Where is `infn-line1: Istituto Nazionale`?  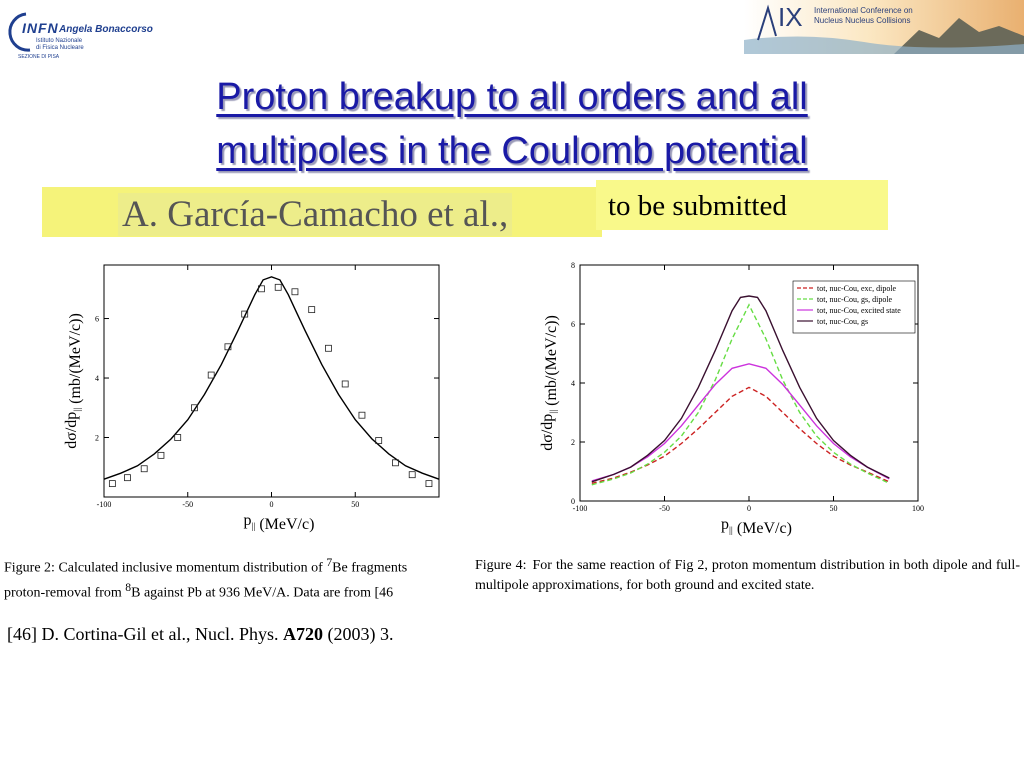
infn-line1: Istituto Nazionale is located at coordinates (59, 41).